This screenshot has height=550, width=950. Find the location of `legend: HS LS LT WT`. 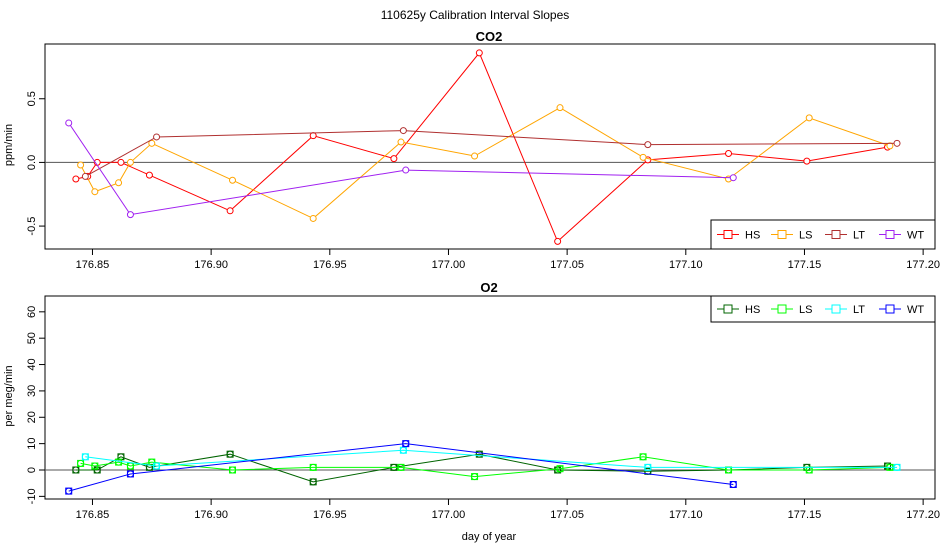

legend: HS LS LT WT is located at coordinates (823, 234).